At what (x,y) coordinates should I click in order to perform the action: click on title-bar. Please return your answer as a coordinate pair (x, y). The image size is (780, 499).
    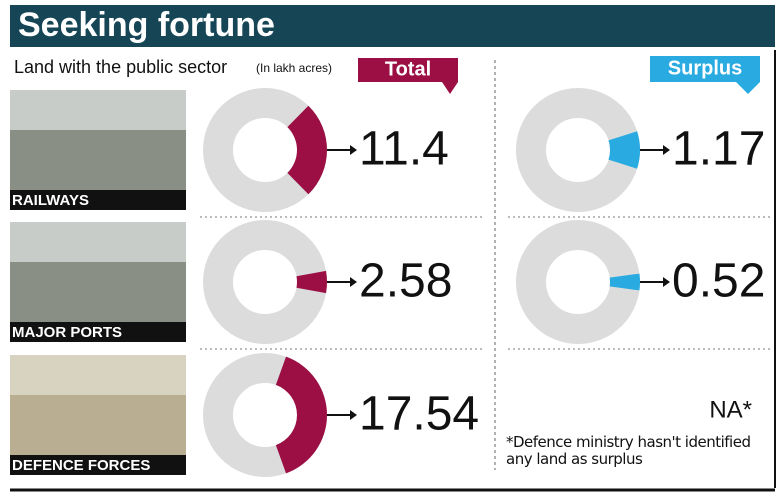
    Looking at the image, I should click on (392, 26).